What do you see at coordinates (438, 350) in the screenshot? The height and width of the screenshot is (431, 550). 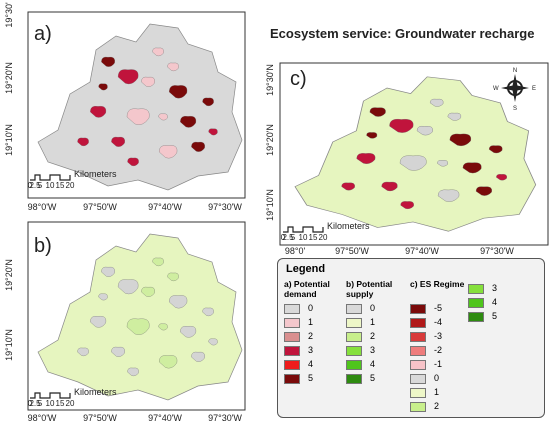 I see `legend-label: -2` at bounding box center [438, 350].